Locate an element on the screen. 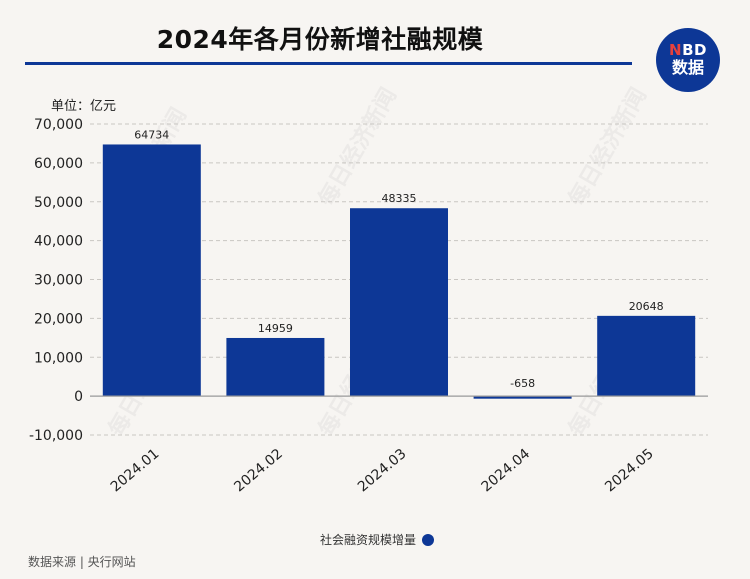  source-note: 数据来源 | 央行网站 is located at coordinates (82, 562).